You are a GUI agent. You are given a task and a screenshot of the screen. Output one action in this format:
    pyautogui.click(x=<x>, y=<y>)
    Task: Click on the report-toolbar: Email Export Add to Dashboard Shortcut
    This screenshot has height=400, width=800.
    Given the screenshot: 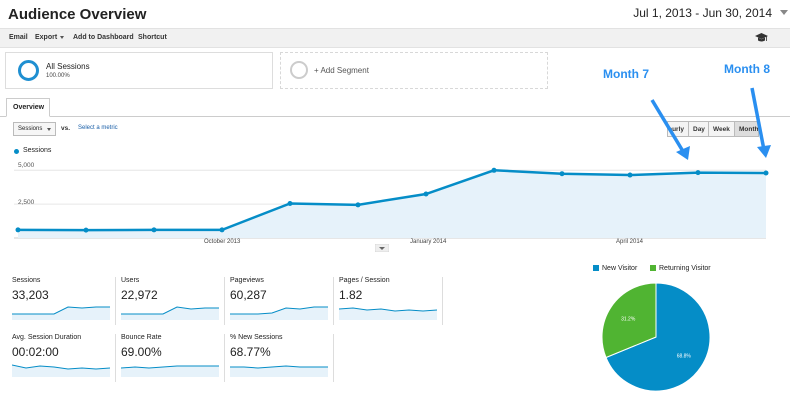 What is the action you would take?
    pyautogui.click(x=395, y=38)
    